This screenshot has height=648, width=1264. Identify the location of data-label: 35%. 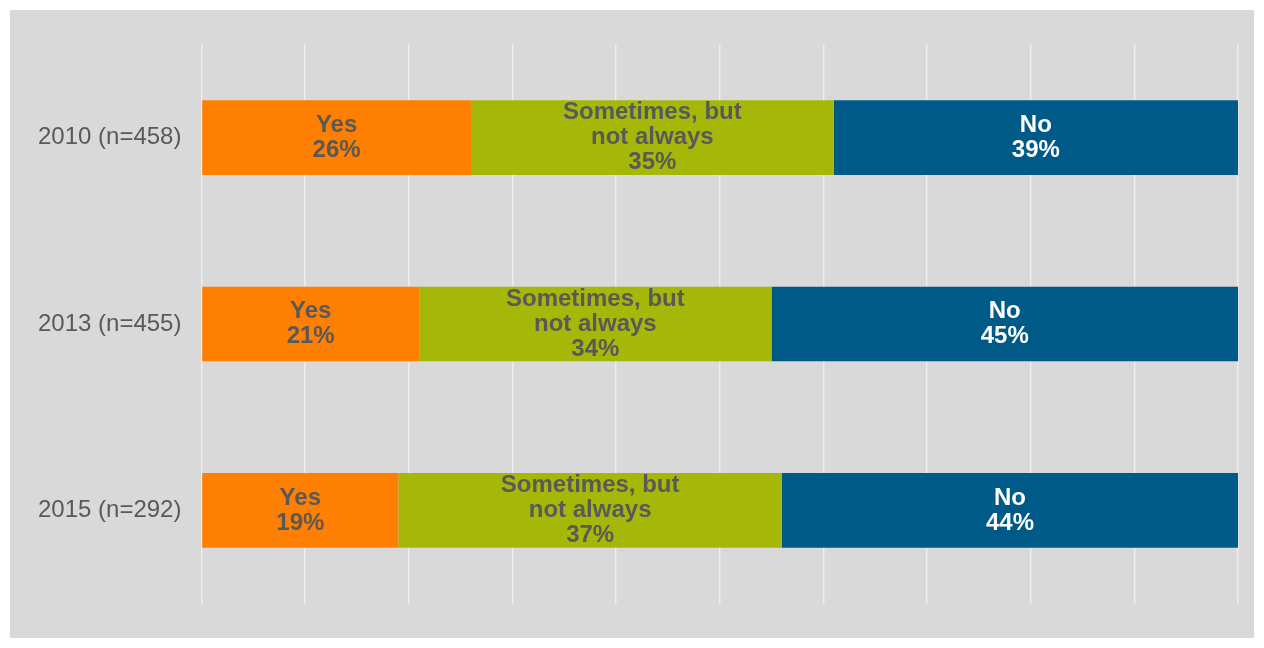
(652, 161).